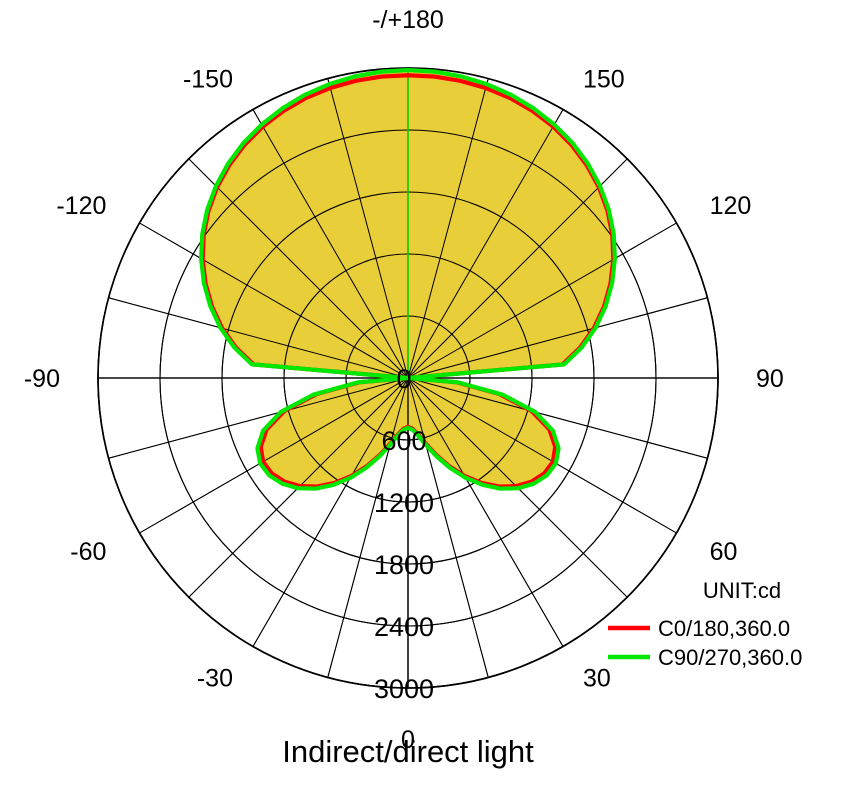 This screenshot has height=787, width=842. I want to click on legend: UNIT:cd C0/180,360.0 C90/270,360.0, so click(705, 624).